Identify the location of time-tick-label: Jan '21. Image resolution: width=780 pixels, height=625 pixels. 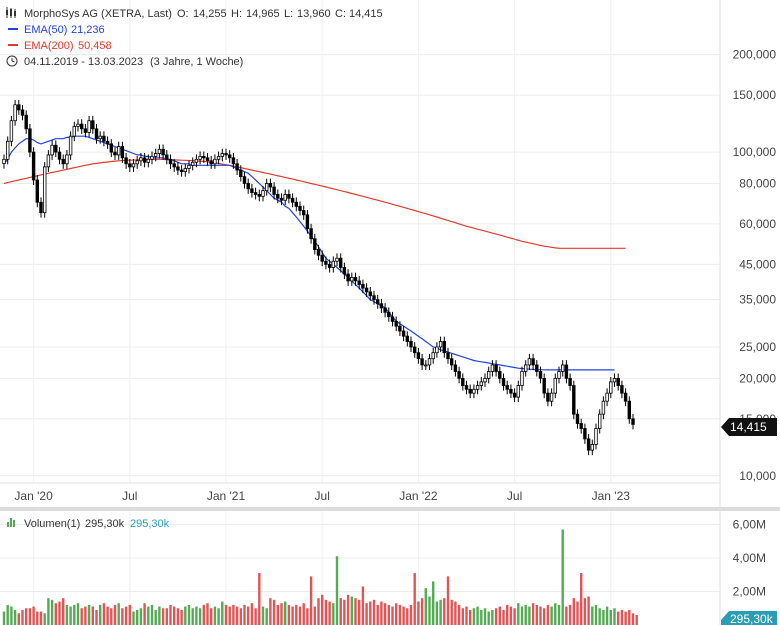
(226, 496).